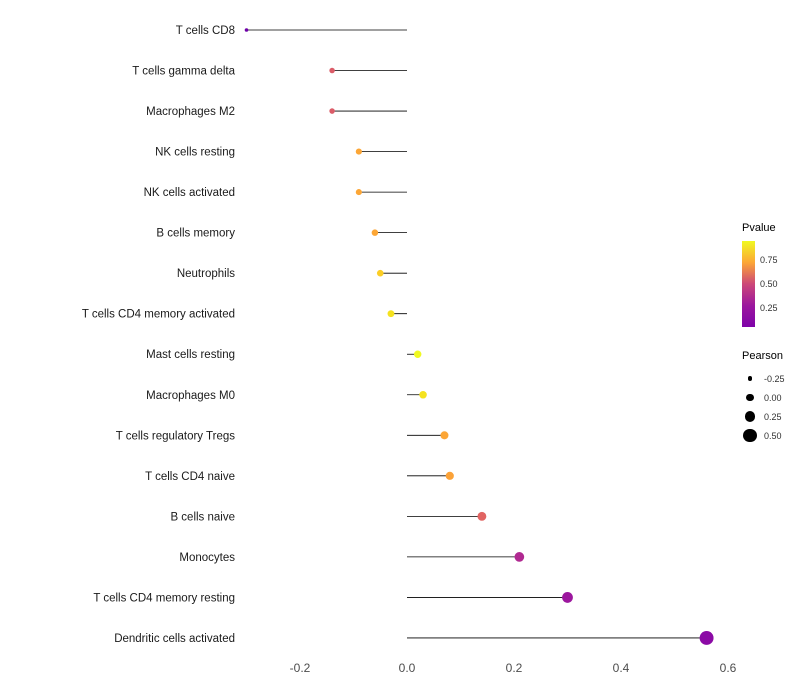 The image size is (800, 700). Describe the element at coordinates (206, 274) in the screenshot. I see `category-label: Neutrophils` at that location.